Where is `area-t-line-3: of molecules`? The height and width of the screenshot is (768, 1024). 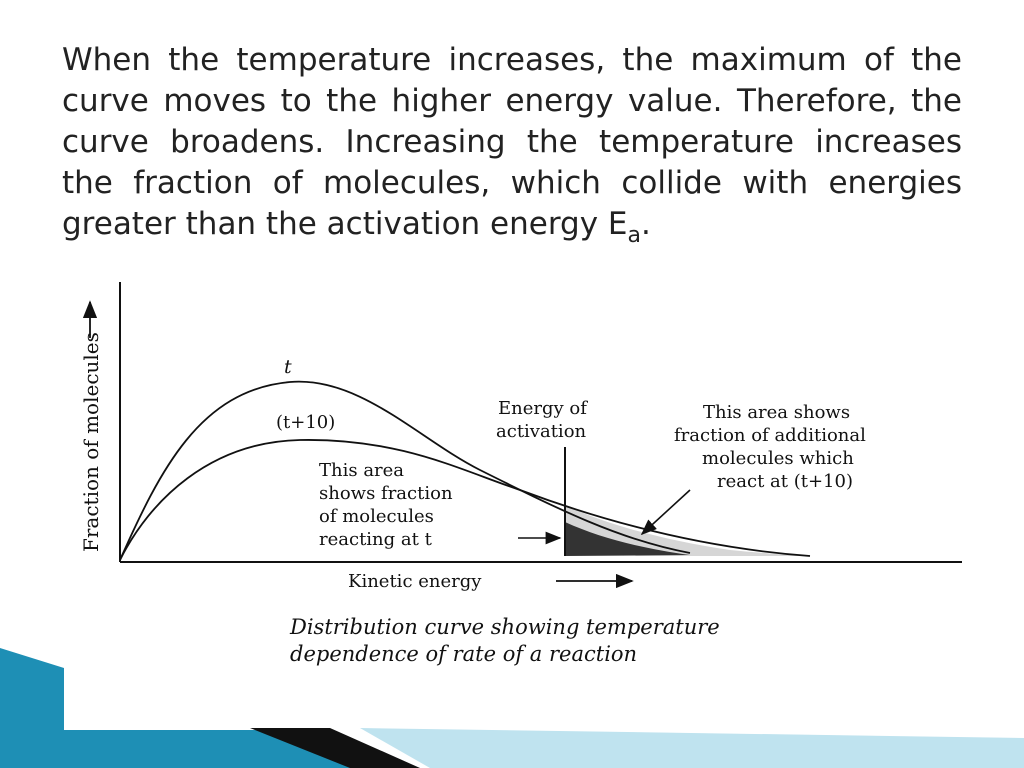 area-t-line-3: of molecules is located at coordinates (376, 516).